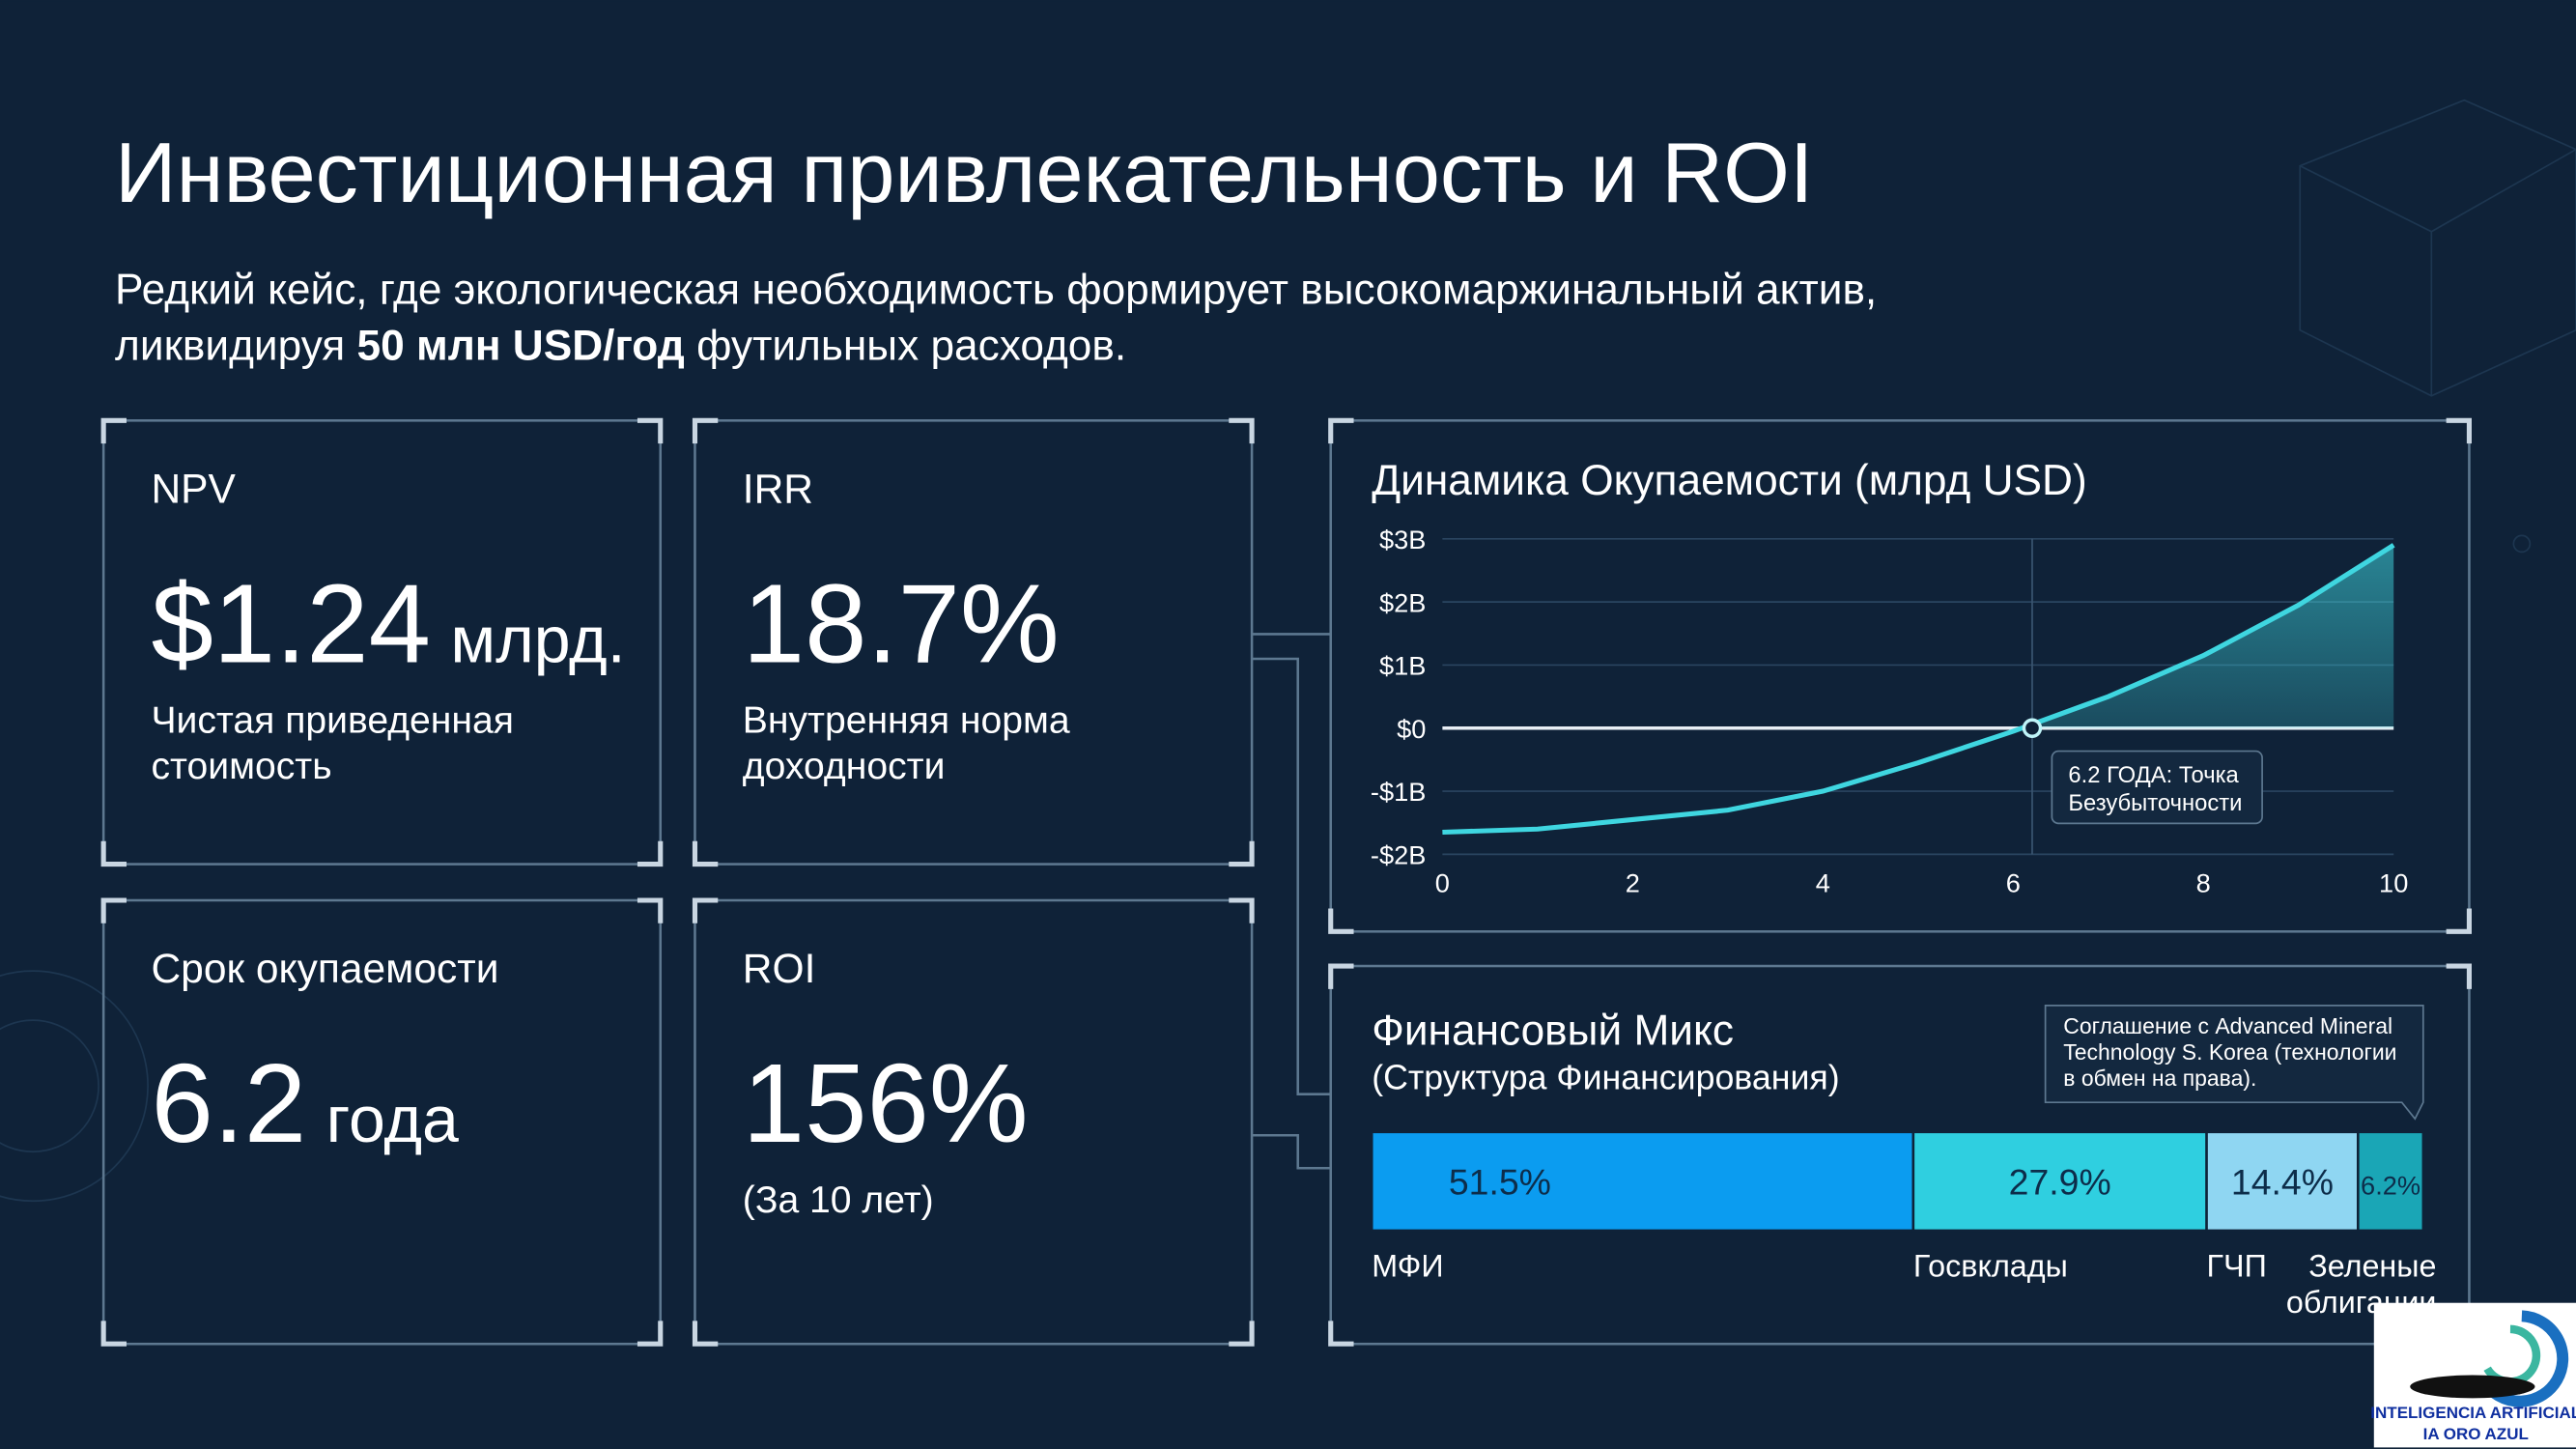 The width and height of the screenshot is (2576, 1449). I want to click on card-value-number: $1.24, so click(290, 623).